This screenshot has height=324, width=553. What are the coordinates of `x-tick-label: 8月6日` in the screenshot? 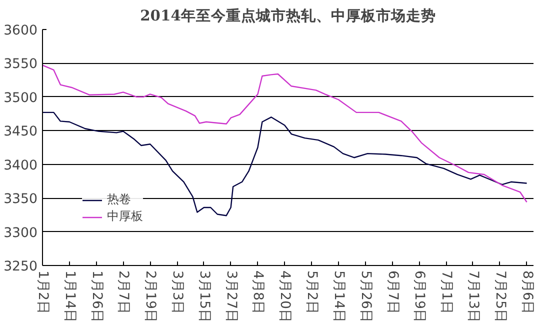 It's located at (526, 292).